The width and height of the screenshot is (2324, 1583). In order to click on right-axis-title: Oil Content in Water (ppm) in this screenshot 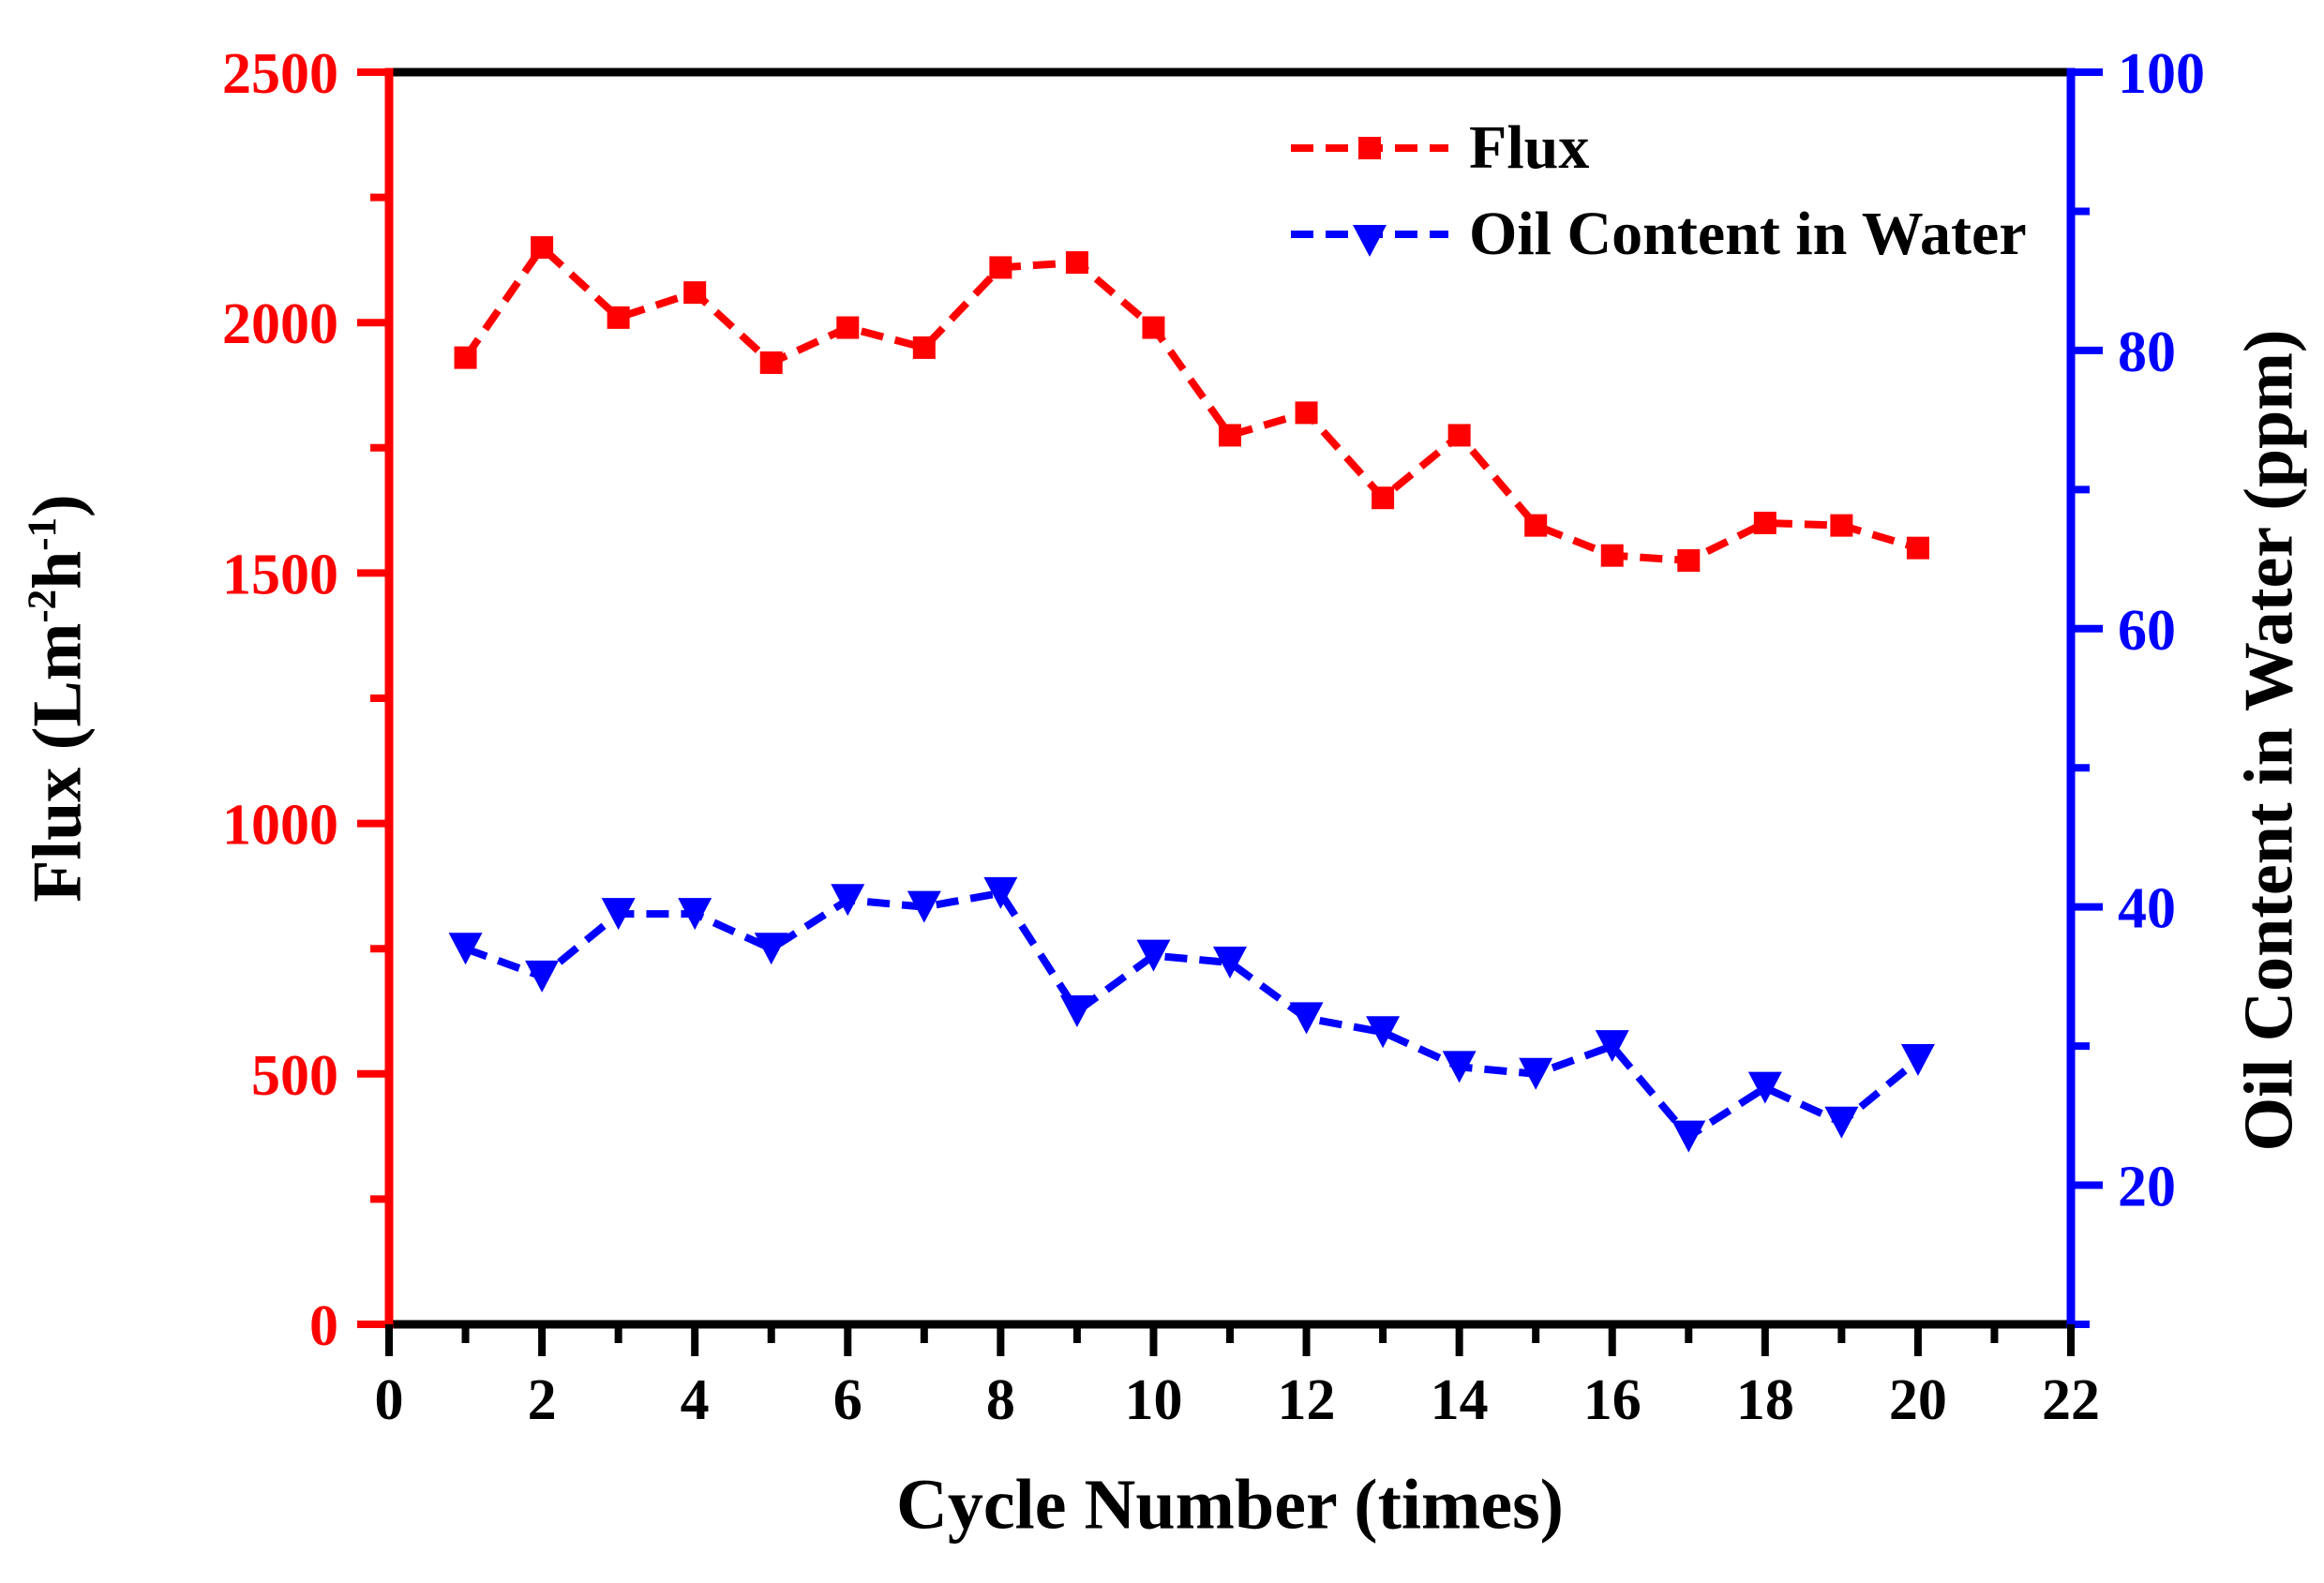, I will do `click(2269, 740)`.